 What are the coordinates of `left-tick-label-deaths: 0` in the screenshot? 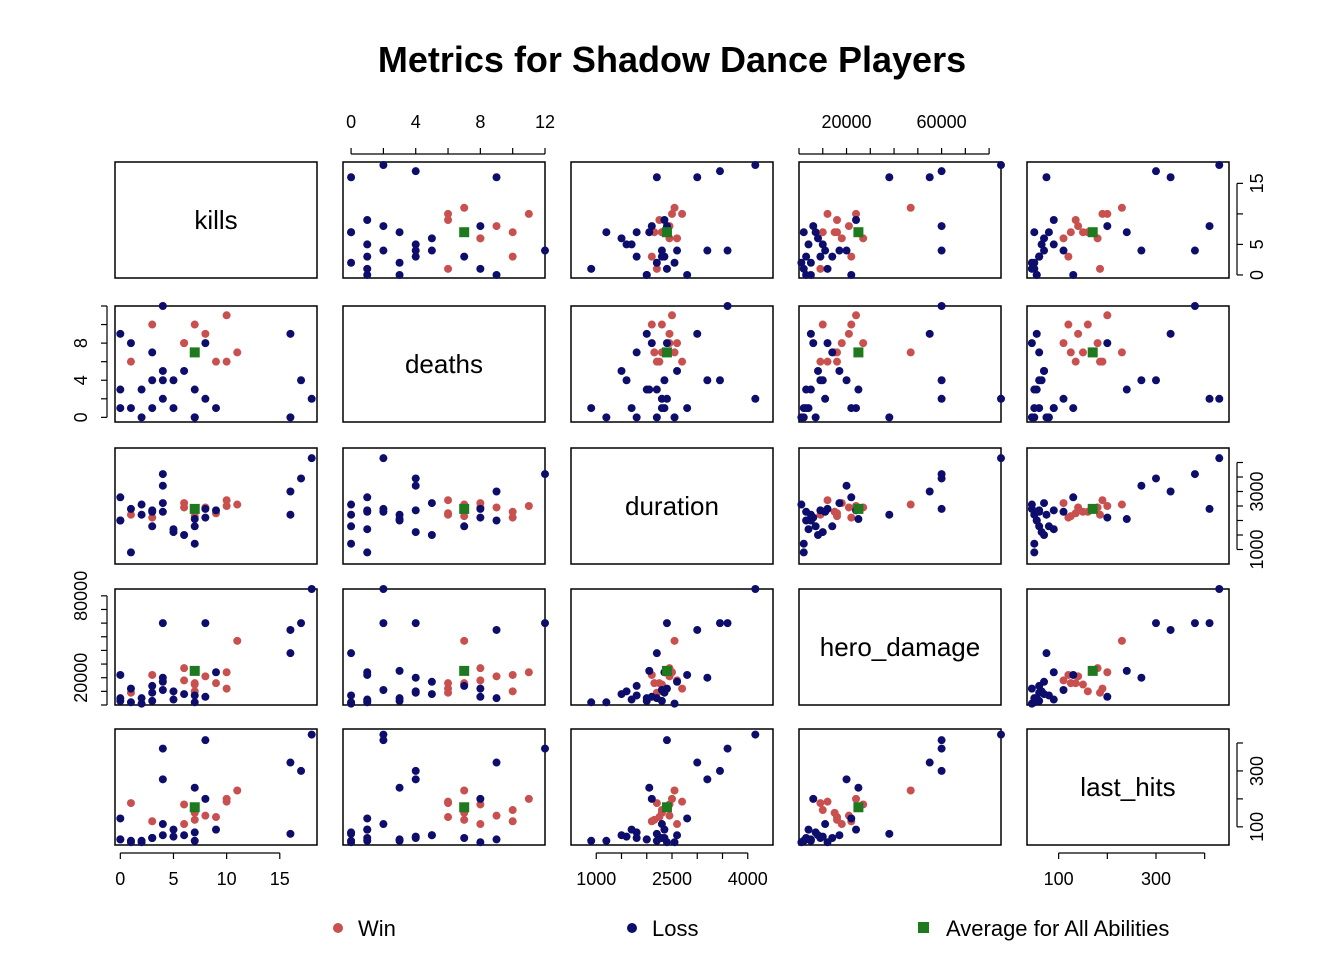 It's located at (81, 417).